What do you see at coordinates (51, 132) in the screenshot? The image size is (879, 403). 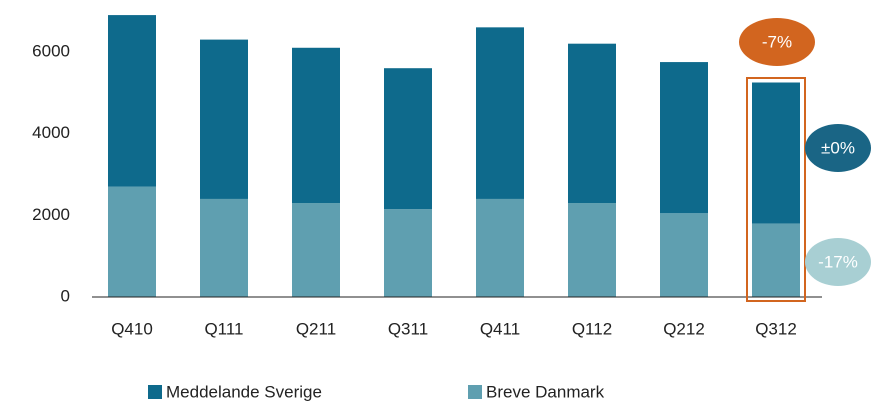 I see `y-tick-label: 4000` at bounding box center [51, 132].